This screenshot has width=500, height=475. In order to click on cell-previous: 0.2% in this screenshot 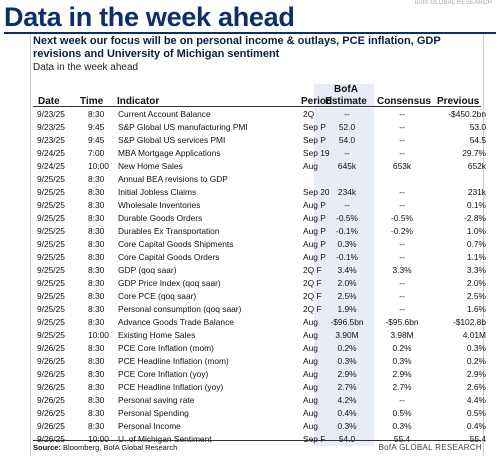, I will do `click(476, 361)`.